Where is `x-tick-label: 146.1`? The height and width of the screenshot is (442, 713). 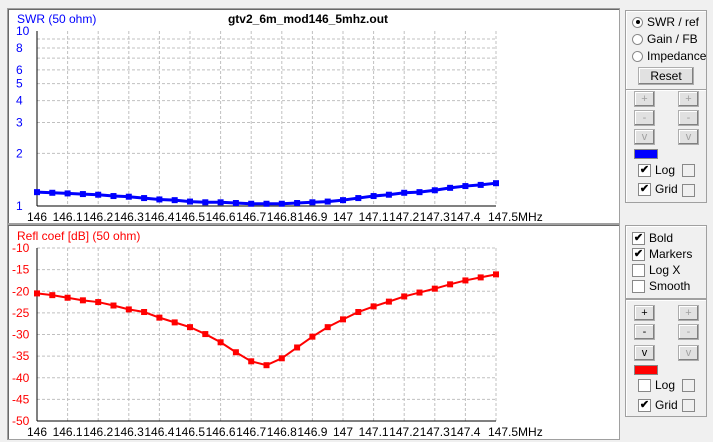 x-tick-label: 146.1 is located at coordinates (68, 216).